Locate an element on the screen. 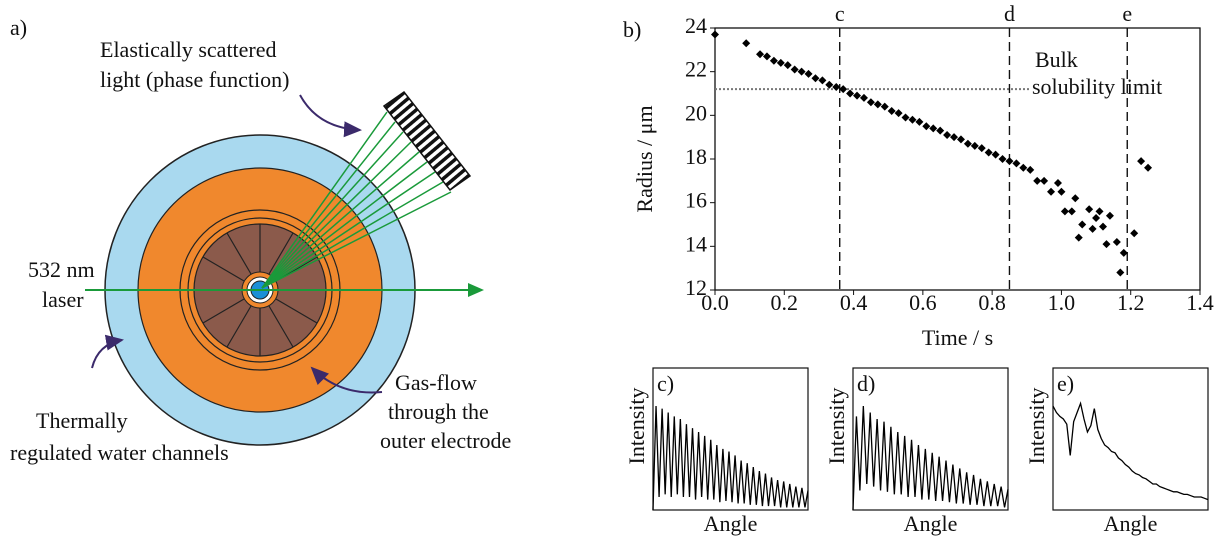 The width and height of the screenshot is (1225, 546). x-tick-label: 0.2 is located at coordinates (785, 302).